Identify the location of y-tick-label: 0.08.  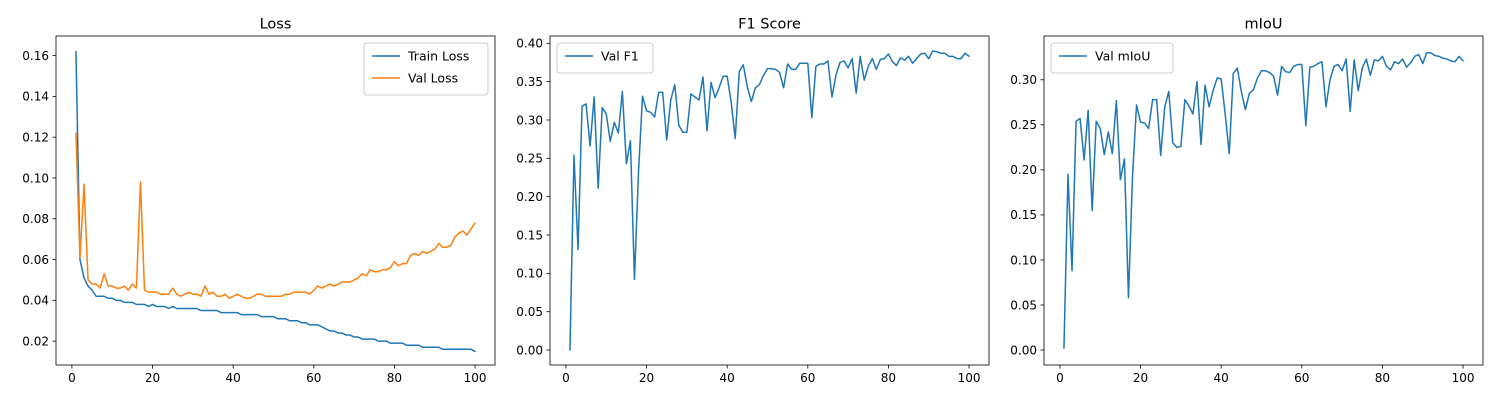
(35, 219).